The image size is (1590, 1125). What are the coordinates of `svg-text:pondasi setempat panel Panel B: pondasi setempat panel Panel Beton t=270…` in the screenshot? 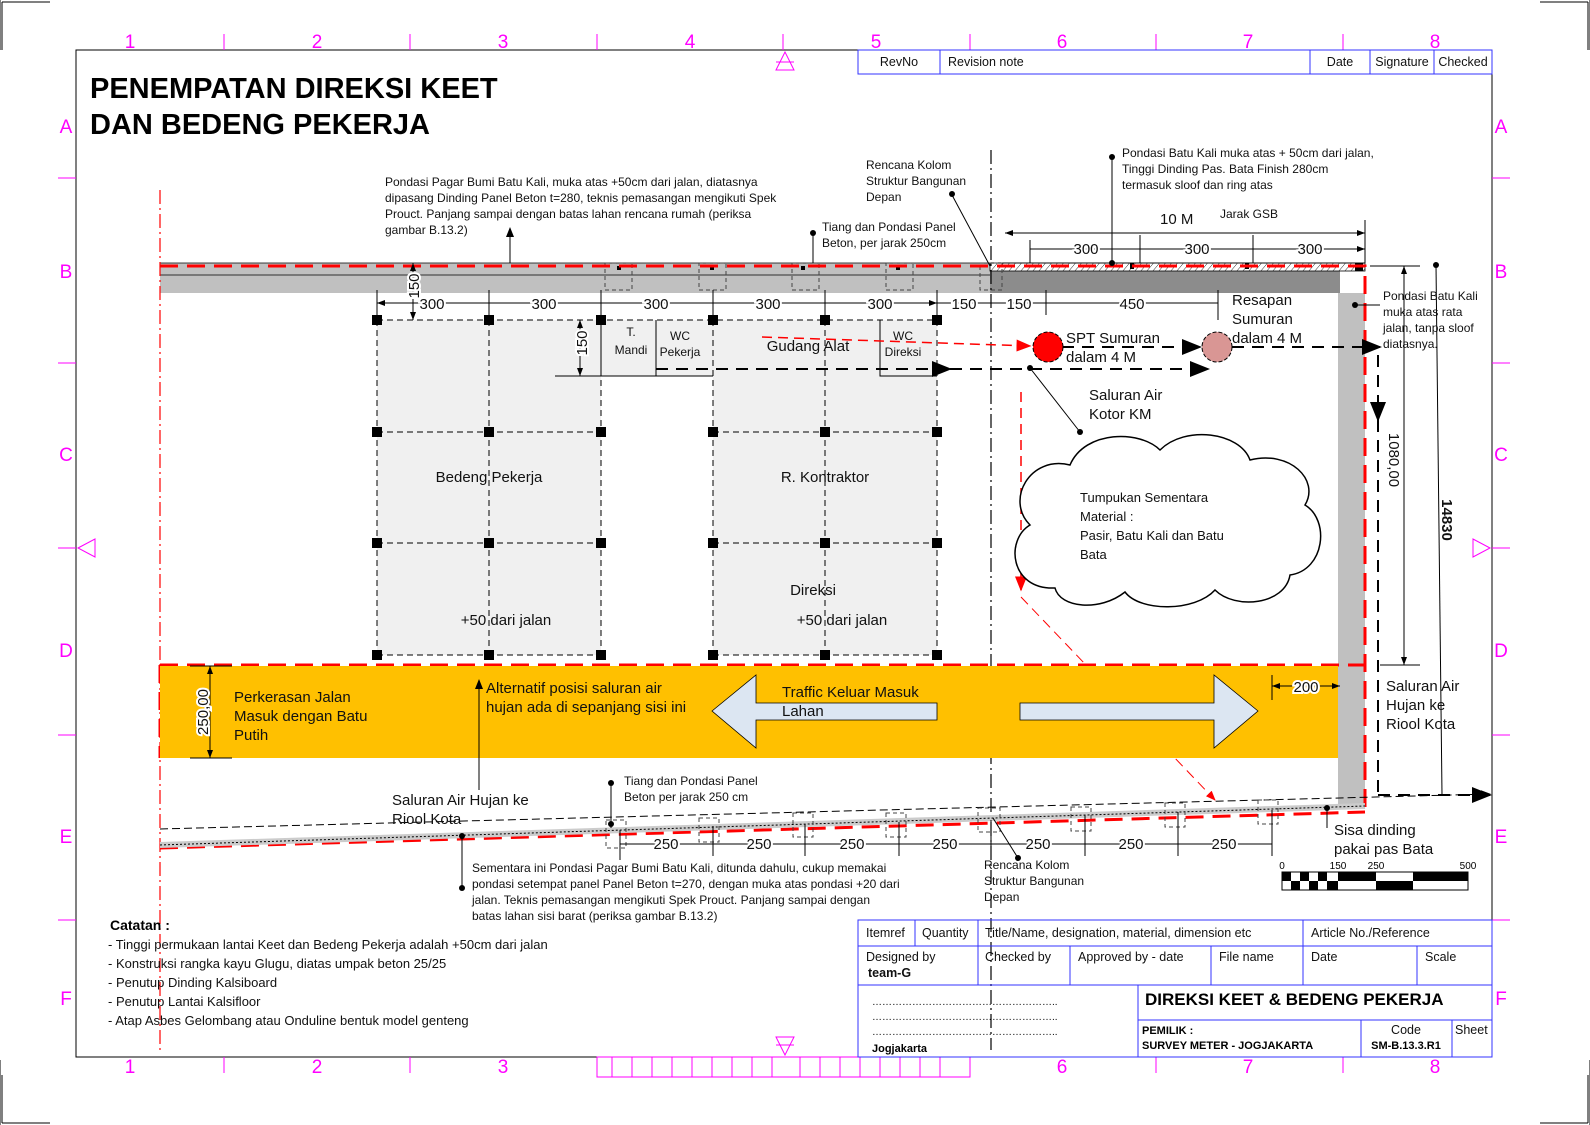 It's located at (686, 884).